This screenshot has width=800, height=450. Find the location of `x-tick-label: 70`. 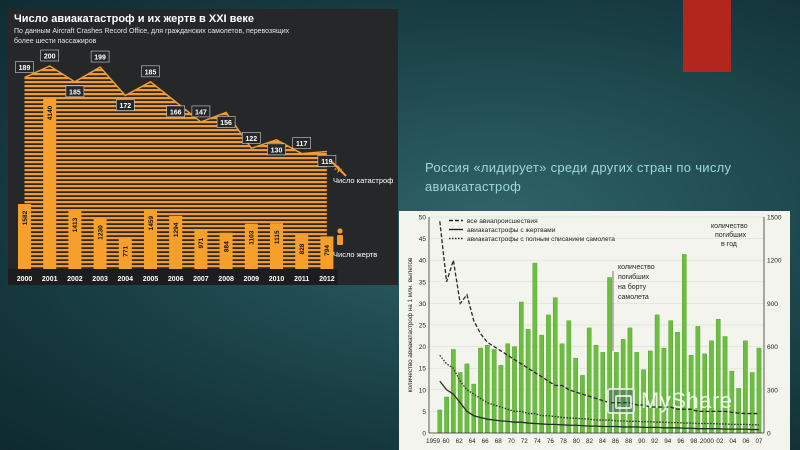

x-tick-label: 70 is located at coordinates (512, 441).